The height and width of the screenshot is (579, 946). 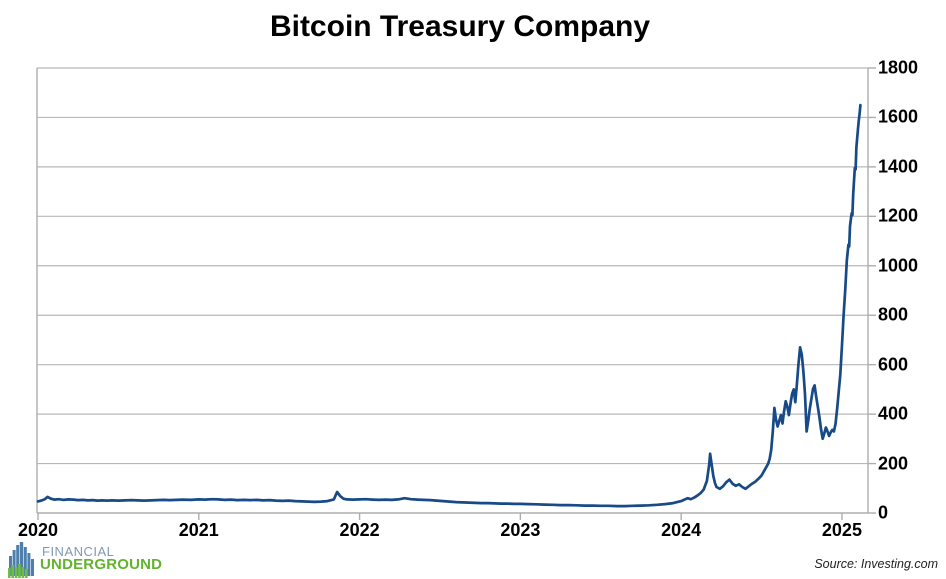 What do you see at coordinates (78, 551) in the screenshot?
I see `logo-text-financial: FINANCIAL` at bounding box center [78, 551].